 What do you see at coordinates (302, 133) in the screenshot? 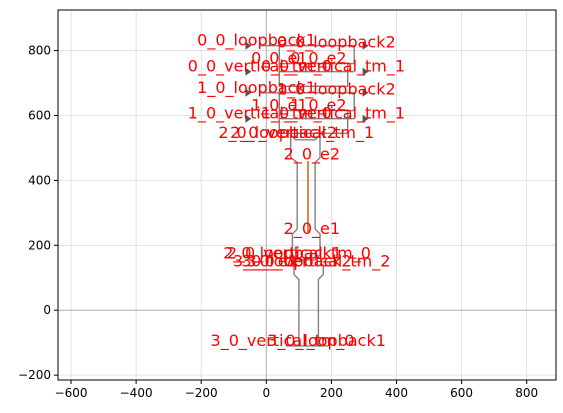
I see `port-label: 2_0_vertical_tm_1` at bounding box center [302, 133].